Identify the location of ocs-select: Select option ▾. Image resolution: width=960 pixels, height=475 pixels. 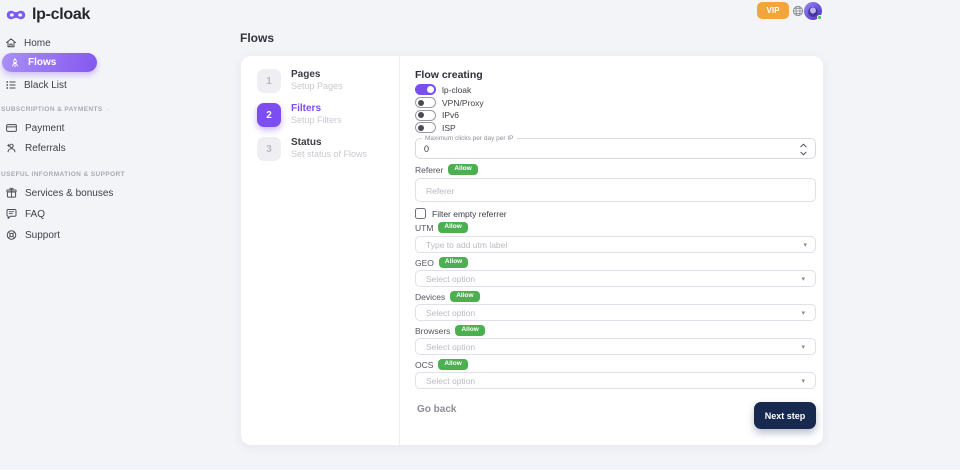
(615, 380).